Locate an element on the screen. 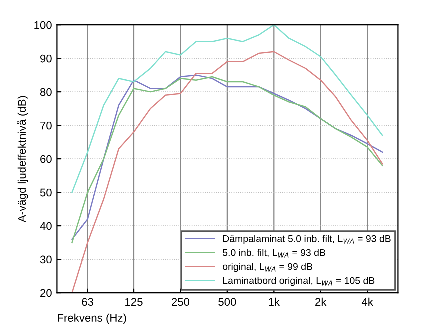 The width and height of the screenshot is (440, 330). y-tick-label: 50 is located at coordinates (46, 192).